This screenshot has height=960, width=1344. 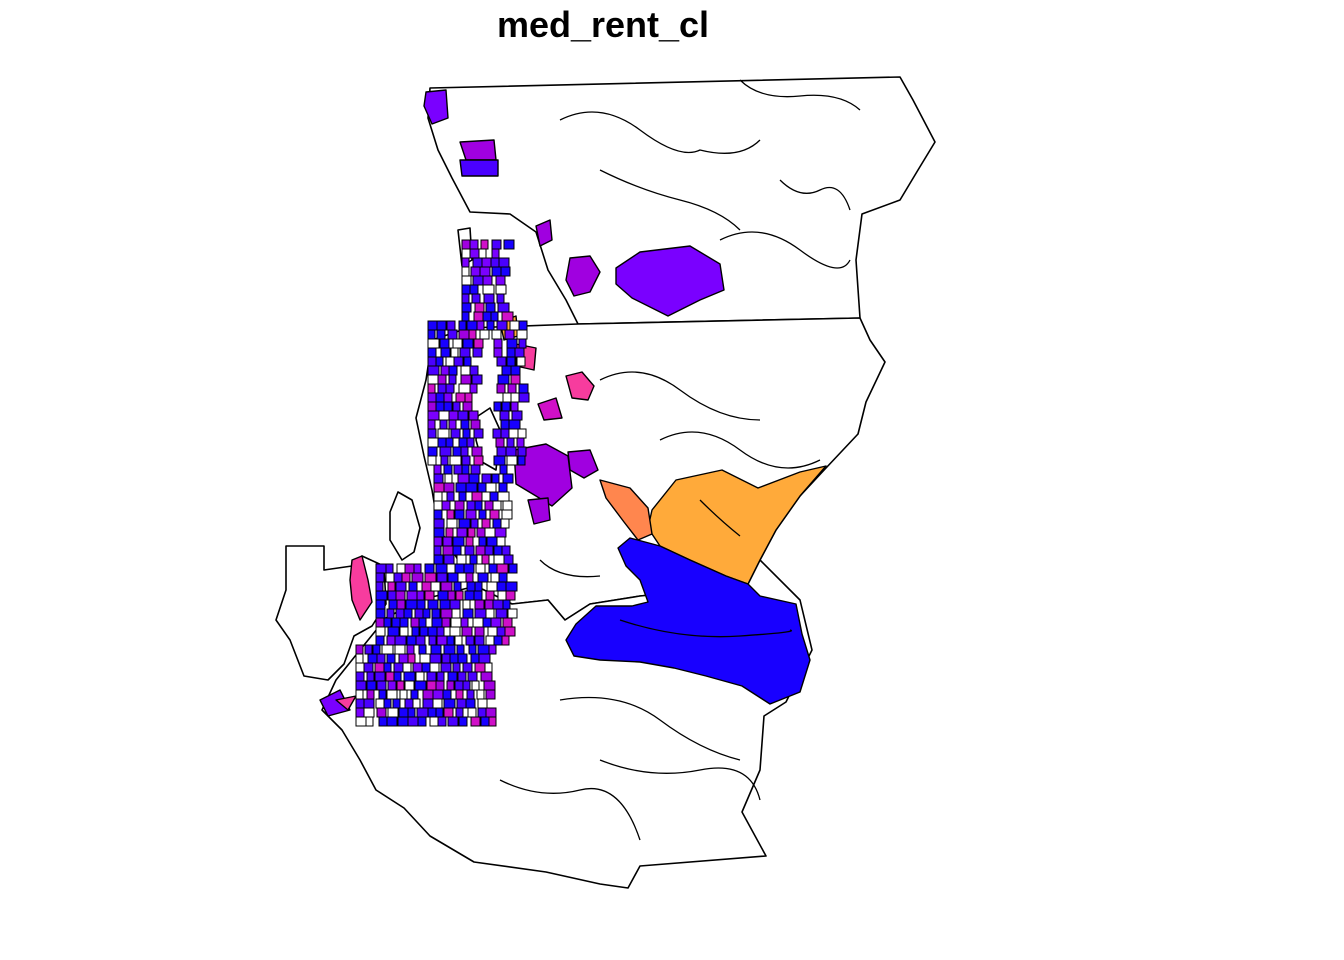 What do you see at coordinates (583, 276) in the screenshot?
I see `tract-purple` at bounding box center [583, 276].